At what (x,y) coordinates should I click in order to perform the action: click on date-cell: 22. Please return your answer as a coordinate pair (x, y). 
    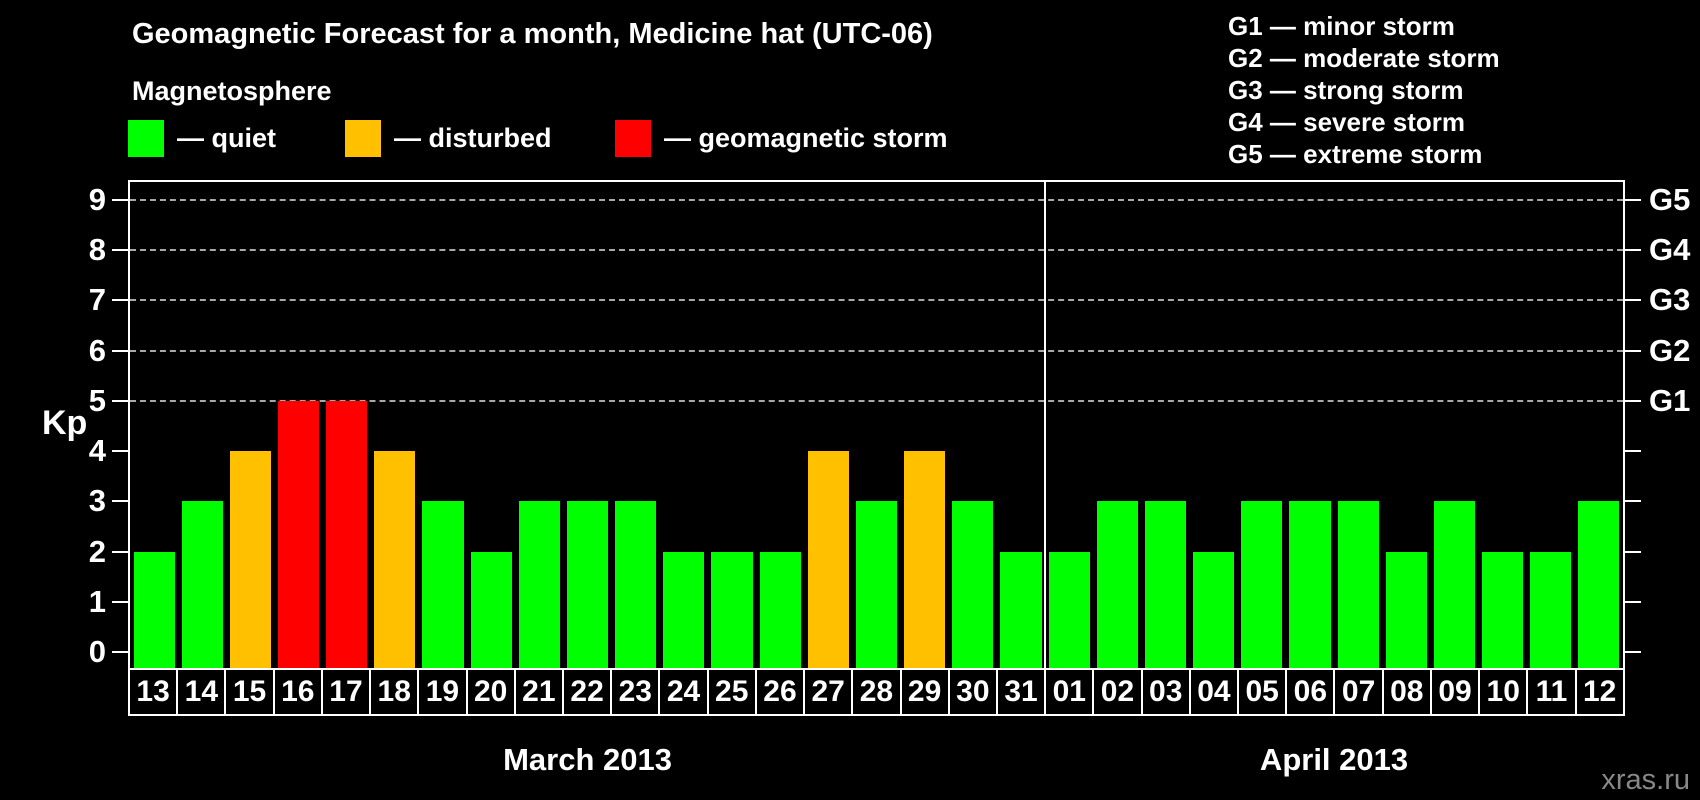
    Looking at the image, I should click on (585, 692).